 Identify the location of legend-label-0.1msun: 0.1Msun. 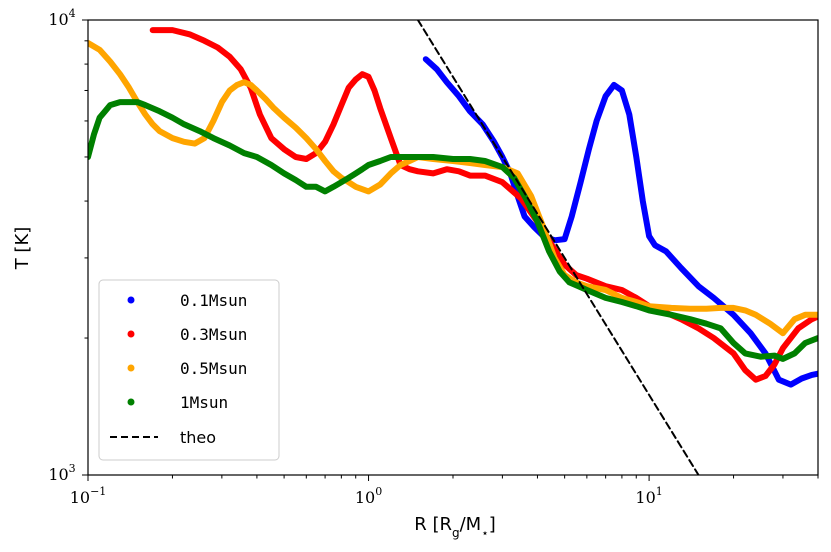
(213, 300).